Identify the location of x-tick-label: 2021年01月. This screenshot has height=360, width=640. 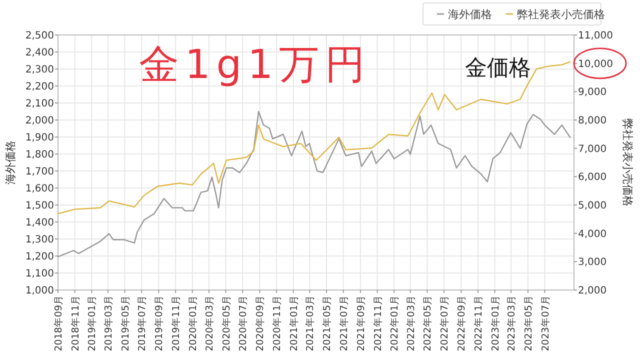
(294, 323).